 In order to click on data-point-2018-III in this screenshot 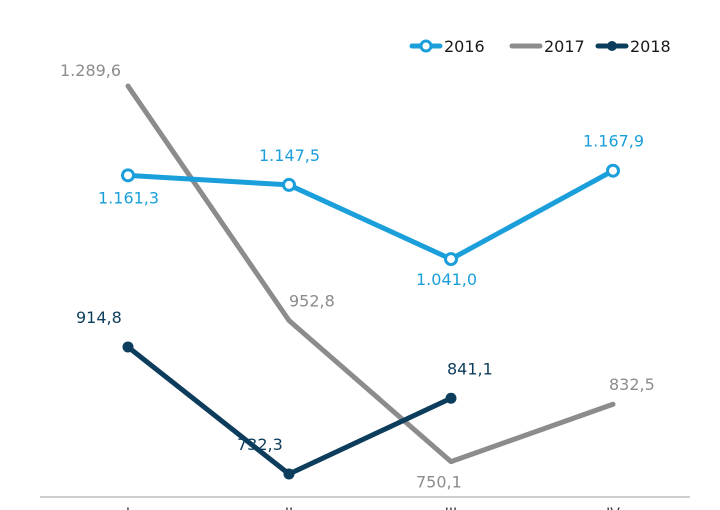, I will do `click(451, 398)`.